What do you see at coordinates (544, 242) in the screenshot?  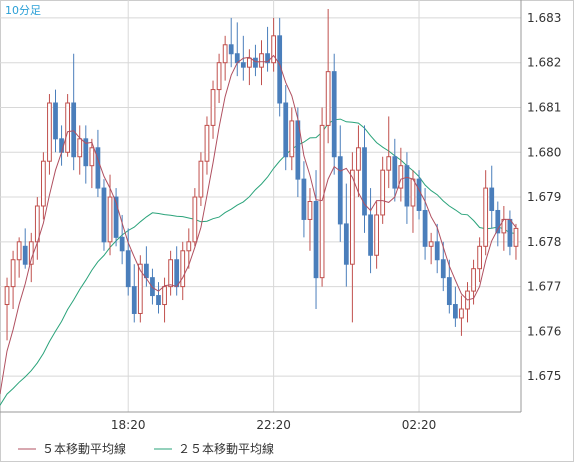 I see `y-tick-label: 1.678` at bounding box center [544, 242].